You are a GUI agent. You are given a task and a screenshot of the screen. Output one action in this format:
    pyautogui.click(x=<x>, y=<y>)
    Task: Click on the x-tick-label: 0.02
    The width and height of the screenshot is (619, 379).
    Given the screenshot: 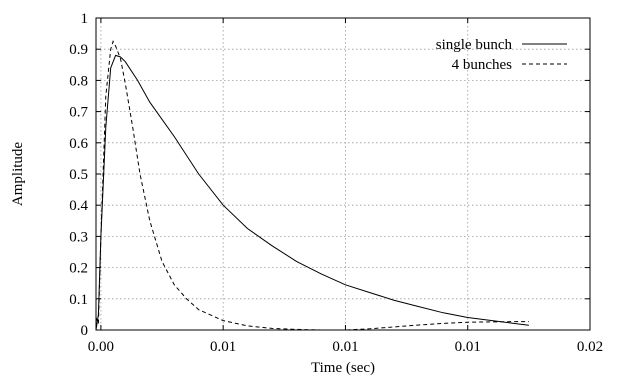 What is the action you would take?
    pyautogui.click(x=590, y=347)
    